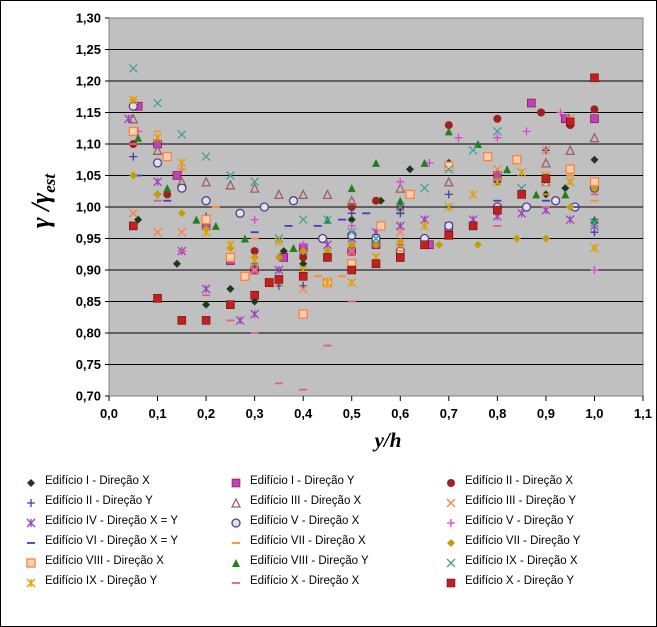 The width and height of the screenshot is (657, 627). I want to click on x-tick-label: 0,0, so click(109, 413).